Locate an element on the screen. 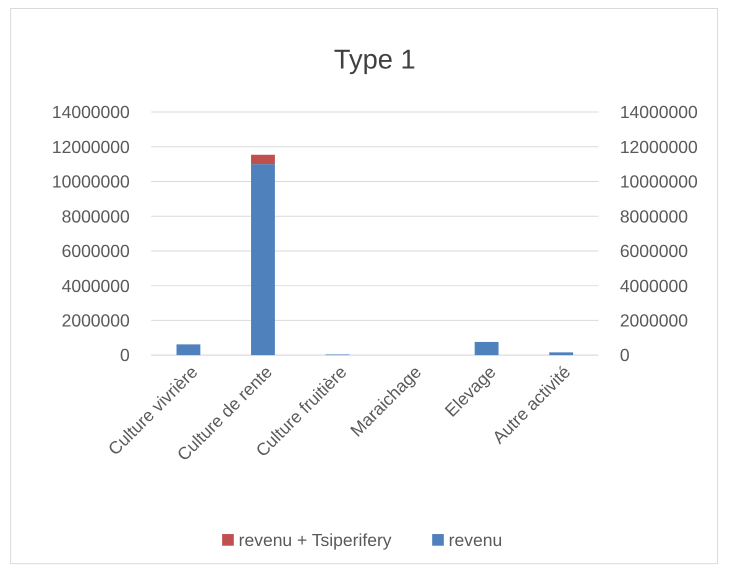 This screenshot has width=735, height=579. chart-title: Type 1 is located at coordinates (375, 58).